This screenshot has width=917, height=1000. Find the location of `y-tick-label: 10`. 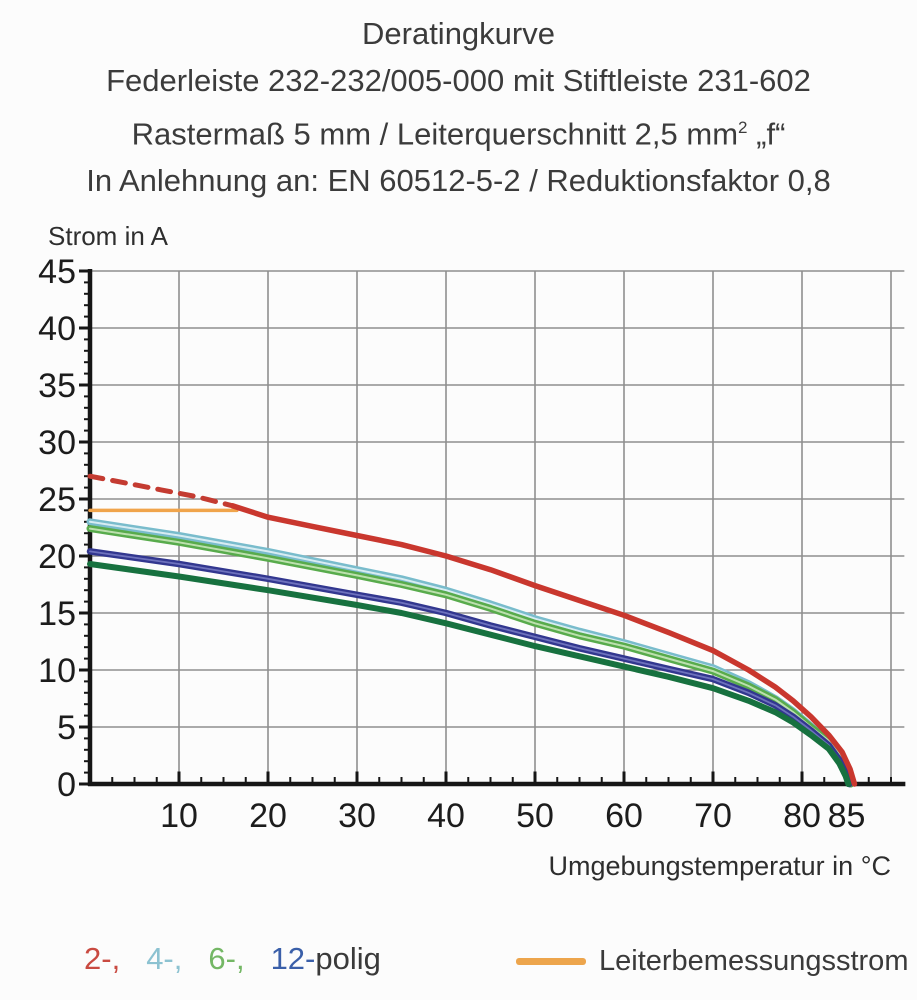

y-tick-label: 10 is located at coordinates (57, 671).